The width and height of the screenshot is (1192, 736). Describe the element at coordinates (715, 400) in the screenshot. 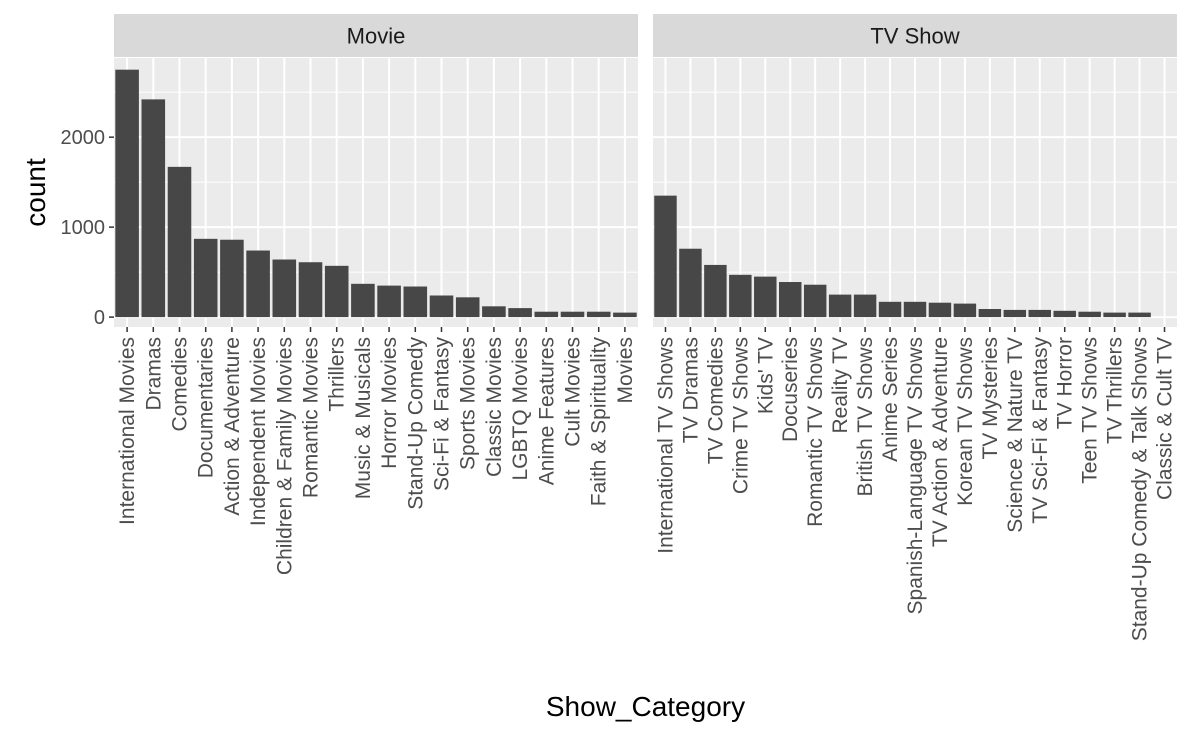

I see `x-tick-label: TV Comedies` at that location.